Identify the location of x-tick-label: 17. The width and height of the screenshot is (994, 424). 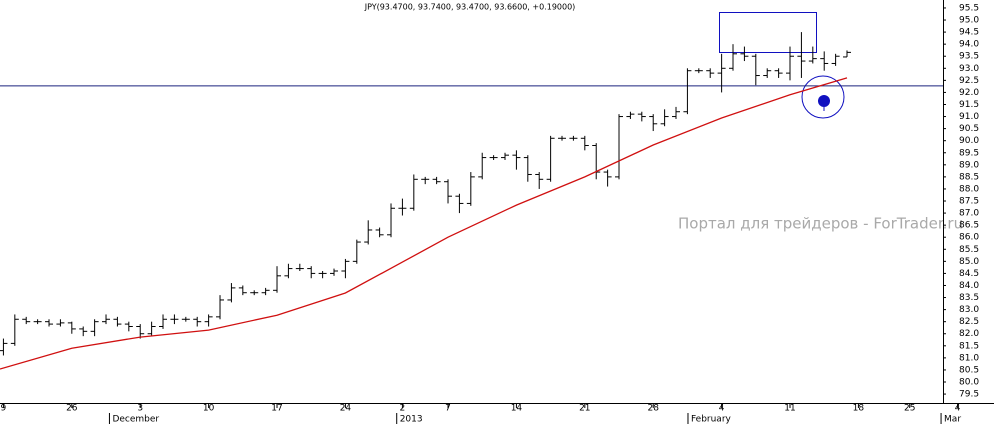
(276, 409).